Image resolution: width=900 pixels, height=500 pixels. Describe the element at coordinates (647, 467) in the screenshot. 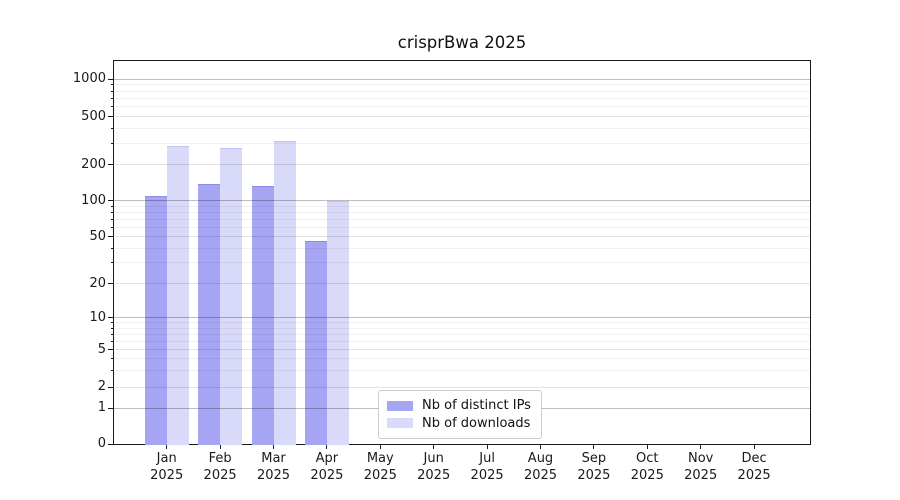

I see `x-axis-tick-label: Oct 2025` at that location.